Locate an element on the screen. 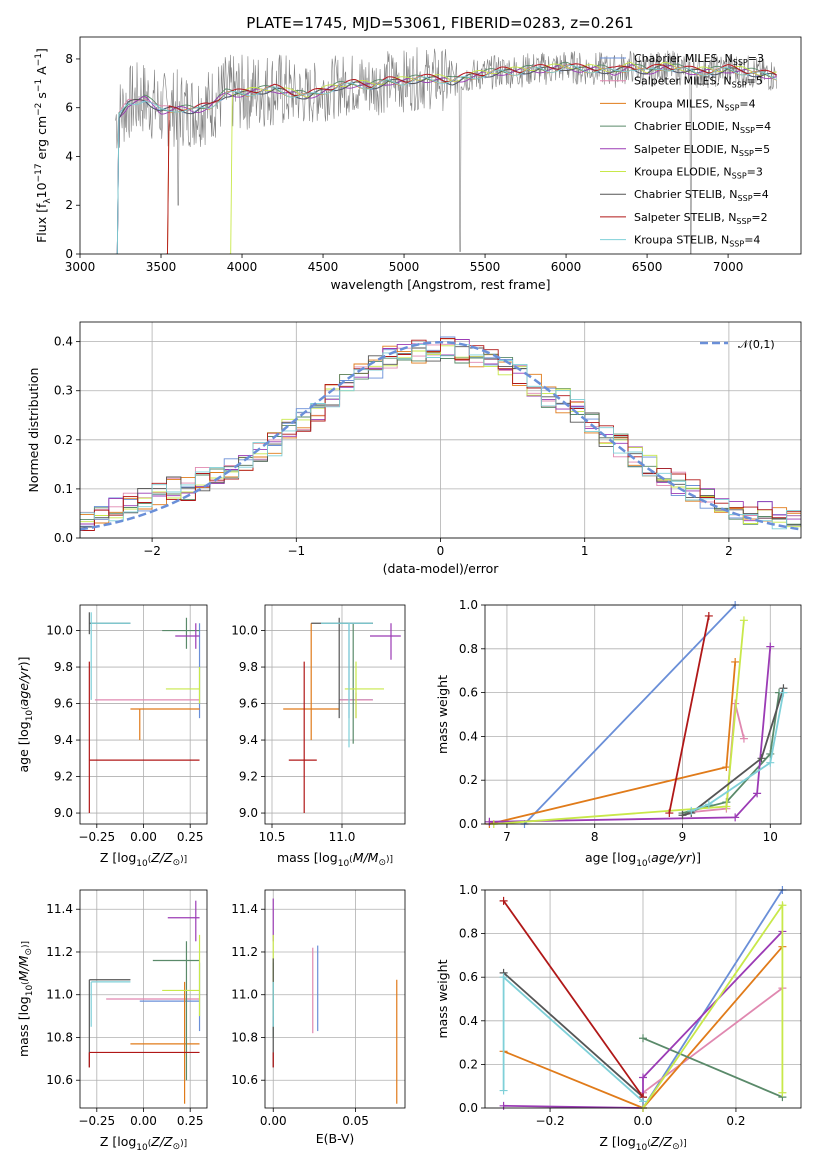 This screenshot has width=819, height=1174. x-tick-label: 1 is located at coordinates (585, 551).